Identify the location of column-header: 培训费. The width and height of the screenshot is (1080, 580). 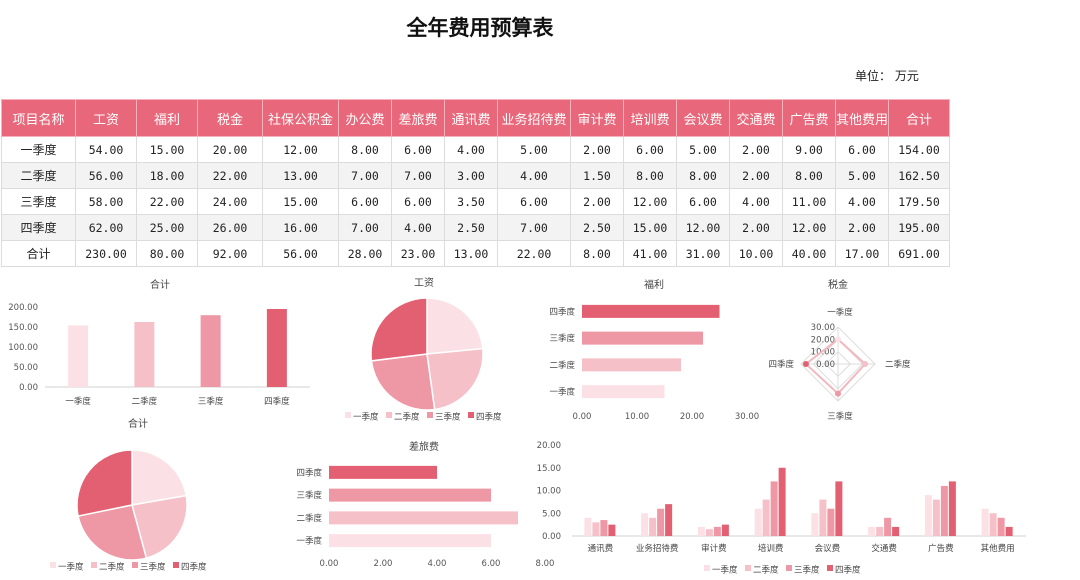
(650, 118).